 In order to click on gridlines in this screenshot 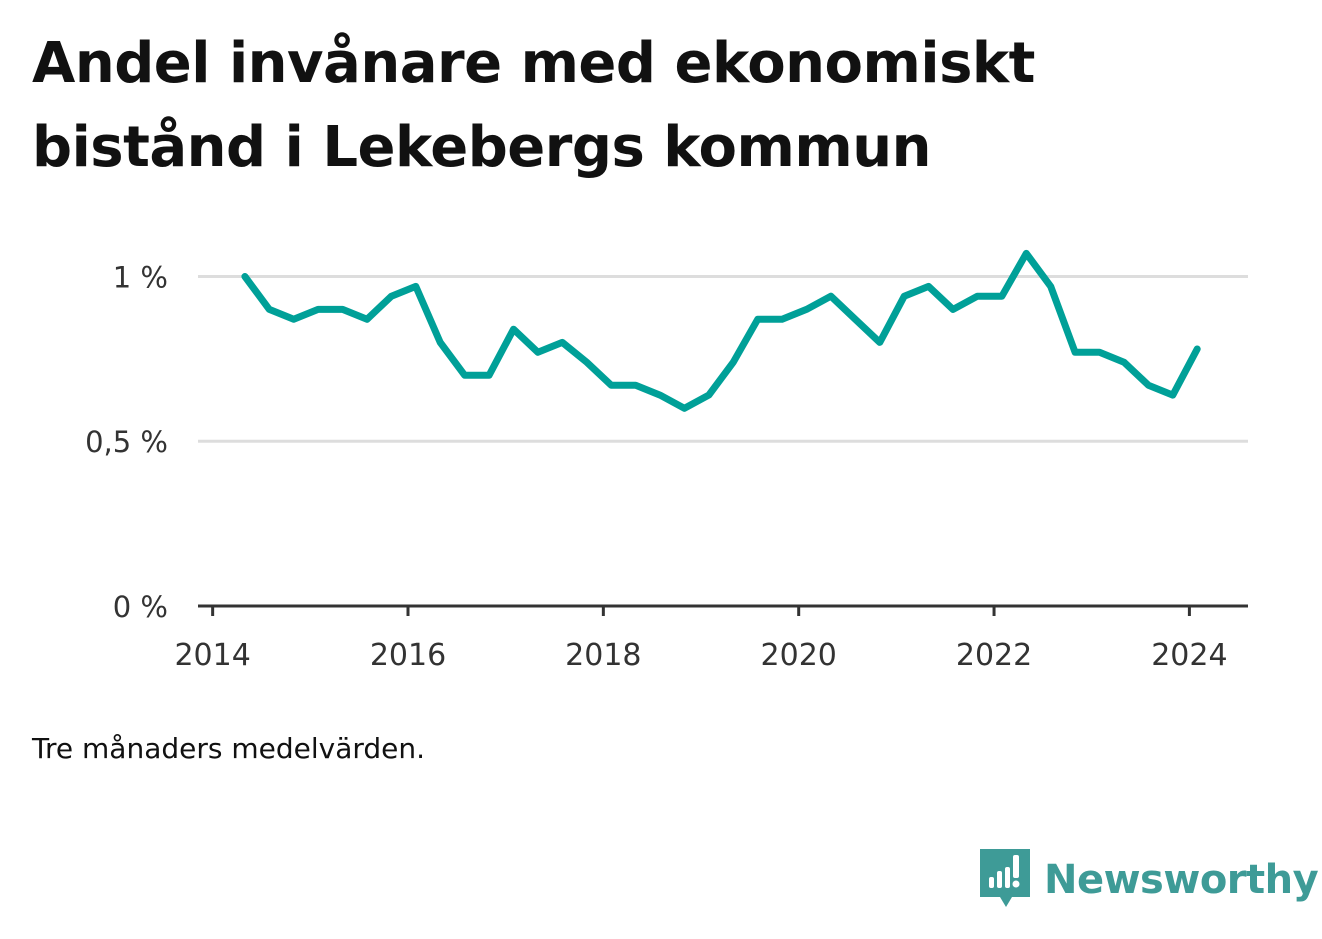, I will do `click(723, 358)`.